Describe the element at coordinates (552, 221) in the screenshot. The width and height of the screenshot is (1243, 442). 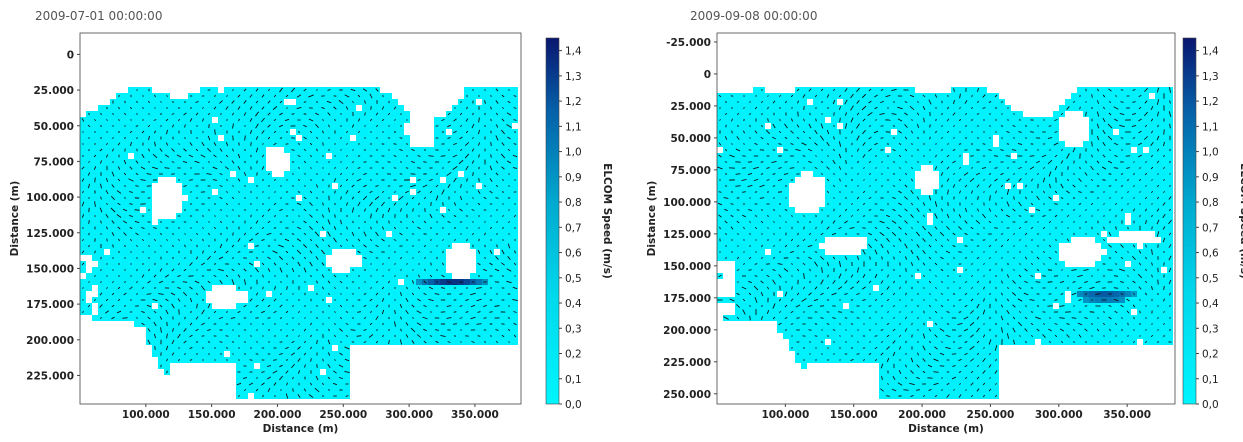
I see `colorbar` at that location.